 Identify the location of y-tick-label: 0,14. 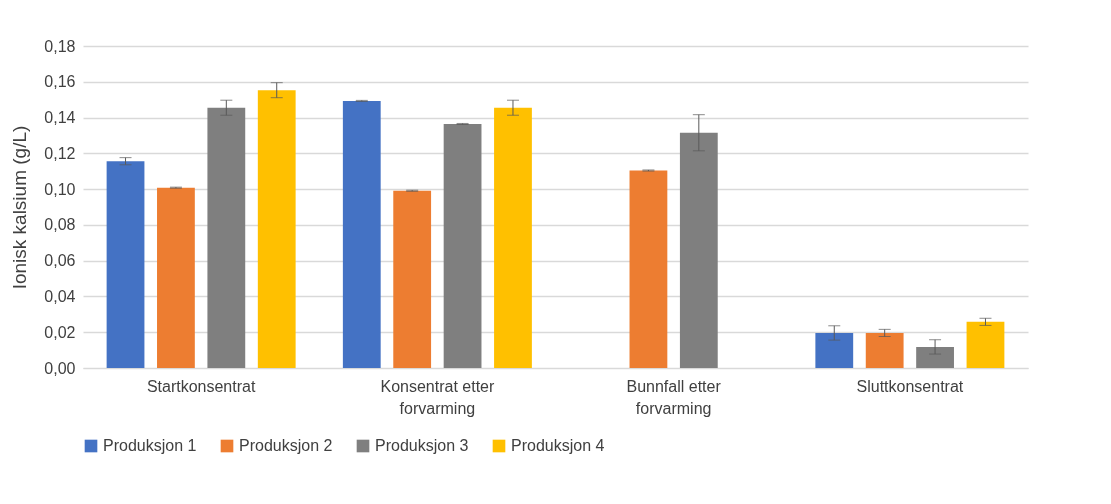
(60, 118).